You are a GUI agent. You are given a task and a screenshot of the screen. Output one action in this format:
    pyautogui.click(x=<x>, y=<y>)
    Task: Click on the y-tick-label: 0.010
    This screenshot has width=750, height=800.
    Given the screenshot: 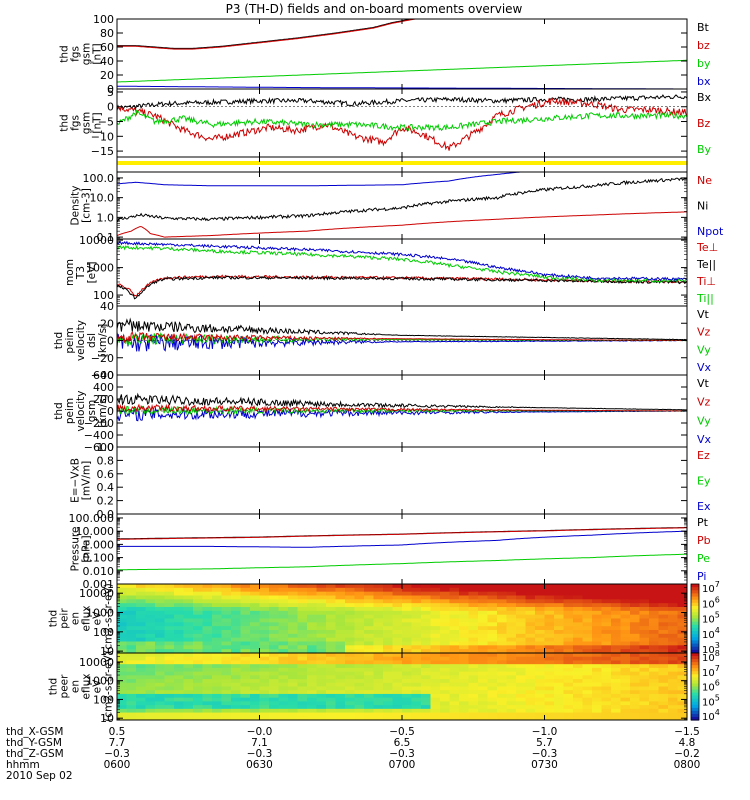 What is the action you would take?
    pyautogui.click(x=99, y=571)
    